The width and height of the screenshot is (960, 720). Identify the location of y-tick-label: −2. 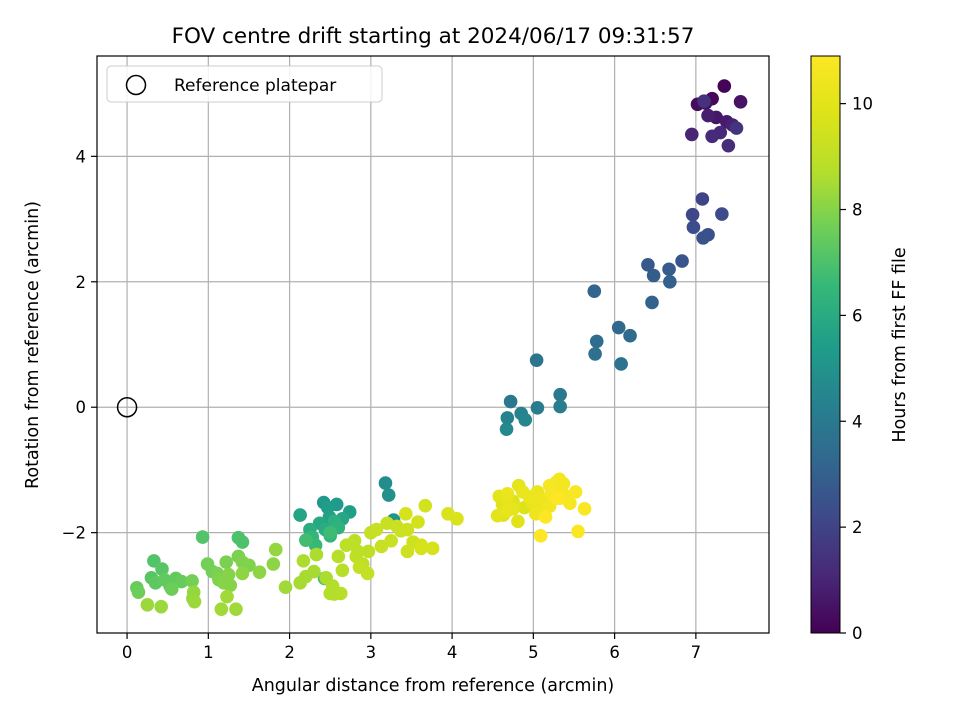
(74, 533).